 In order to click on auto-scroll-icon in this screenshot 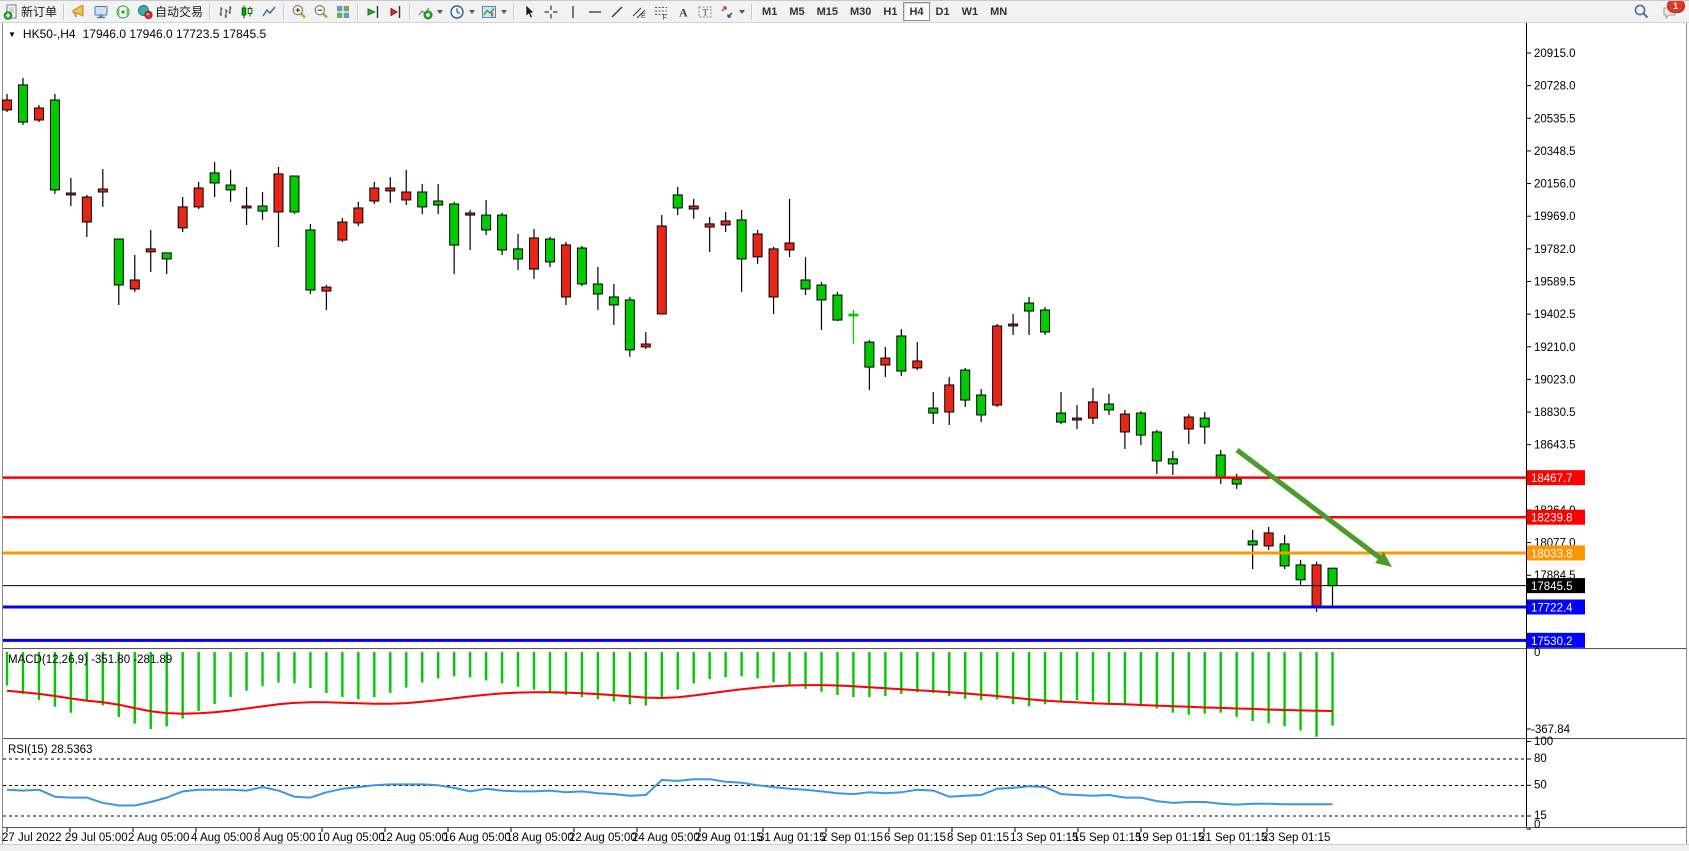, I will do `click(395, 12)`.